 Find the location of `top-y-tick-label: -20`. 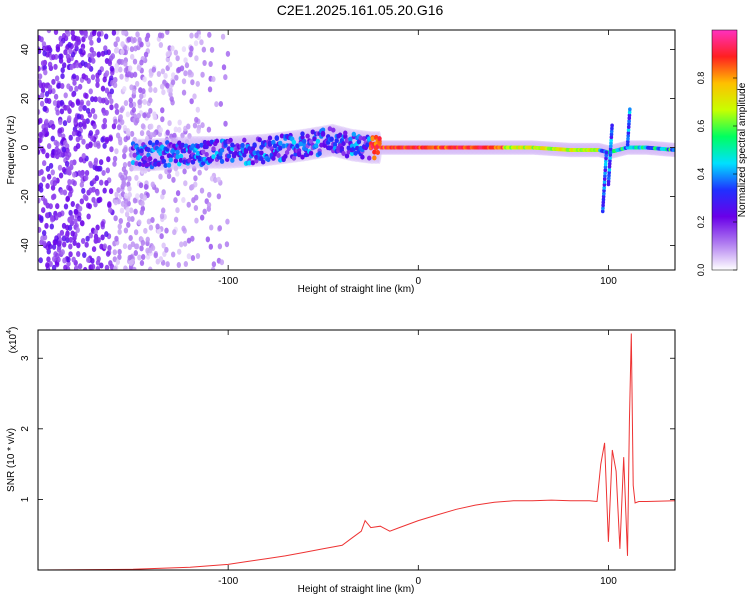

top-y-tick-label: -20 is located at coordinates (25, 196).